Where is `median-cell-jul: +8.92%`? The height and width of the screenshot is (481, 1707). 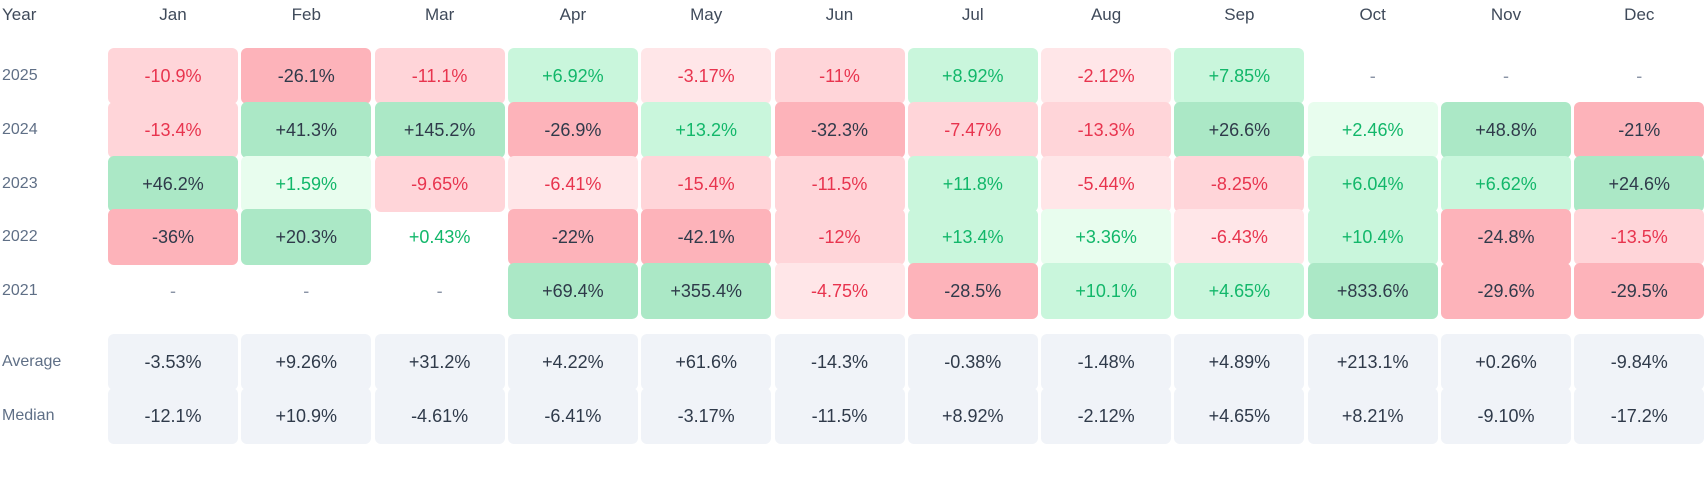
median-cell-jul: +8.92% is located at coordinates (972, 416).